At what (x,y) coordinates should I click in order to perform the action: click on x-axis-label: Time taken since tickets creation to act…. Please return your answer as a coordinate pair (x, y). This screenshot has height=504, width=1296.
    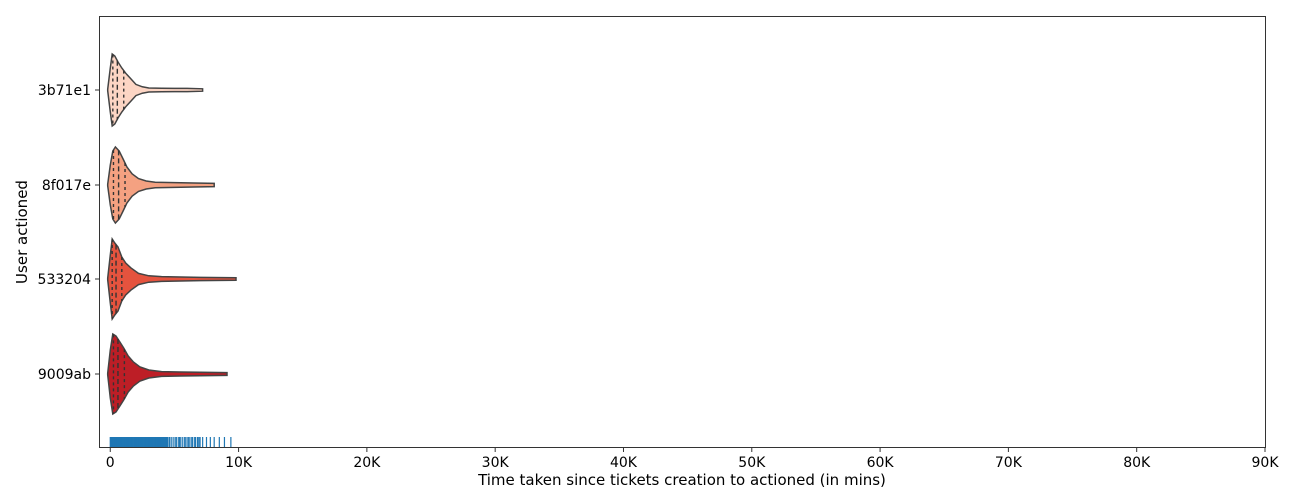
    Looking at the image, I should click on (681, 480).